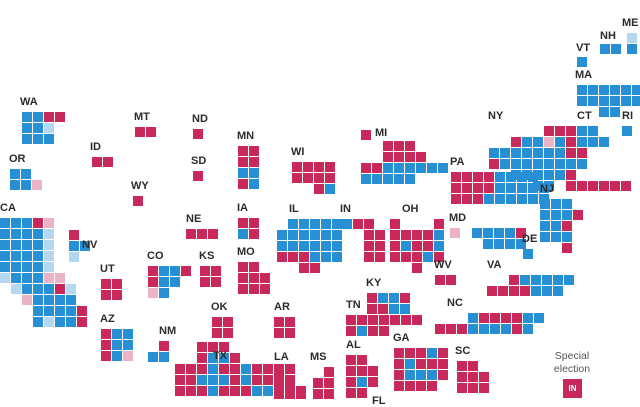 This screenshot has width=640, height=407. Describe the element at coordinates (608, 101) in the screenshot. I see `state-districts-ma` at that location.